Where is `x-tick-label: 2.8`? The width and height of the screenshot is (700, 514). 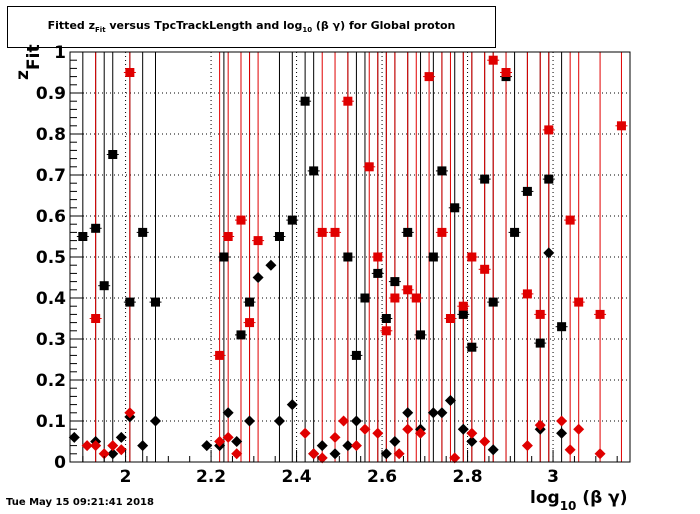 x-tick-label: 2.8 is located at coordinates (467, 477).